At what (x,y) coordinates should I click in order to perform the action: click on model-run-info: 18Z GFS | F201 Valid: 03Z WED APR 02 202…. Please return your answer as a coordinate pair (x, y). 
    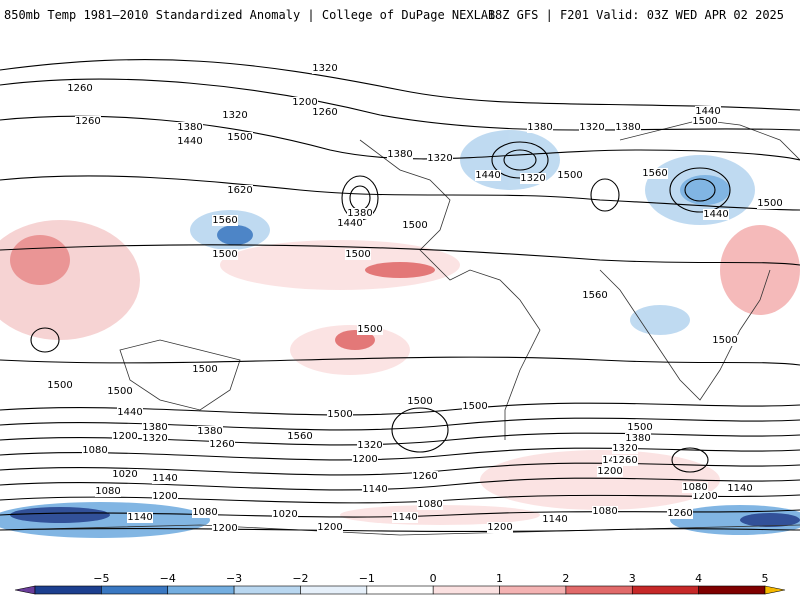
    Looking at the image, I should click on (635, 15).